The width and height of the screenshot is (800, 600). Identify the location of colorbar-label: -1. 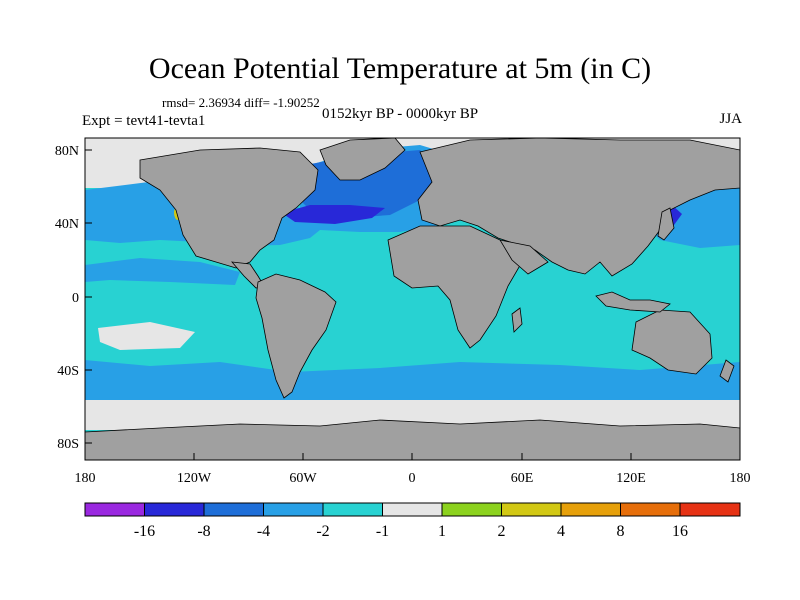
(382, 531).